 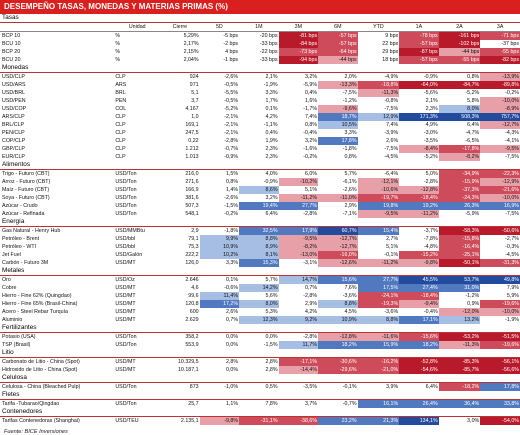 I want to click on value-cell: -2,1%, so click(x=231, y=125).